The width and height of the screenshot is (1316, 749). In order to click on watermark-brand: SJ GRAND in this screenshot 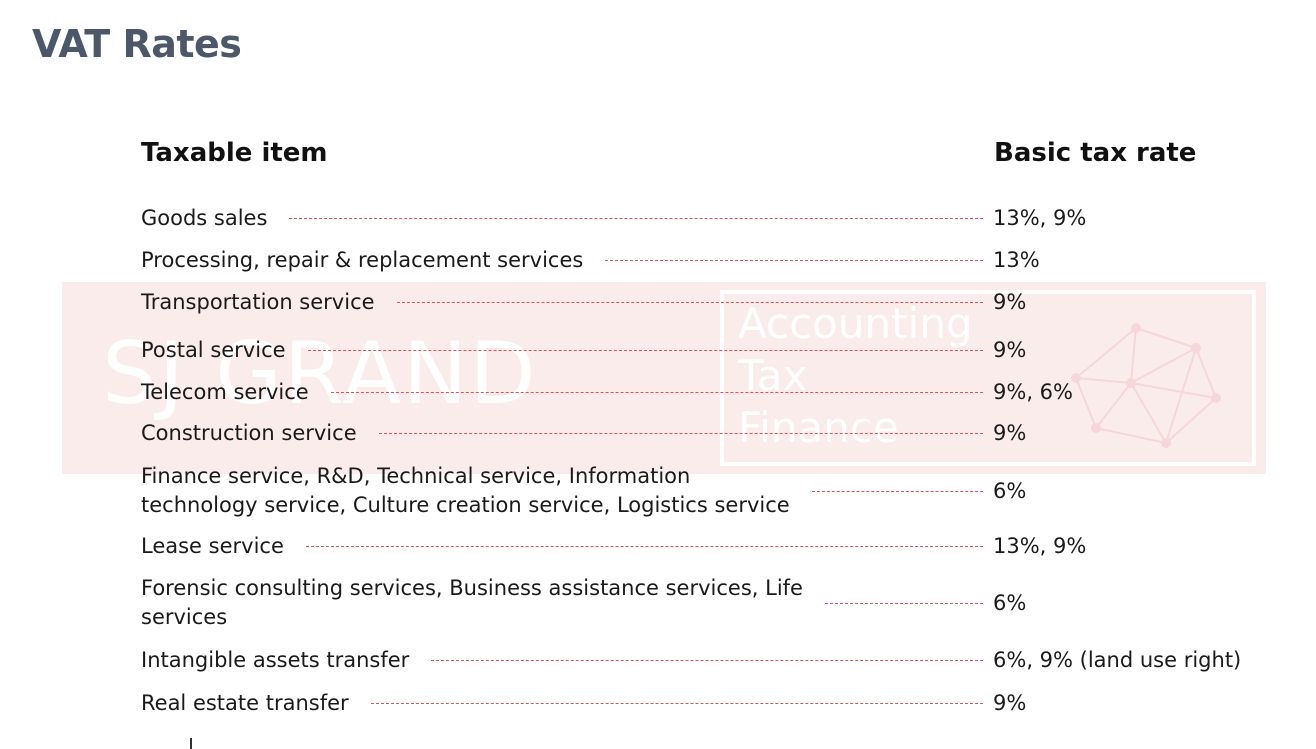, I will do `click(320, 374)`.